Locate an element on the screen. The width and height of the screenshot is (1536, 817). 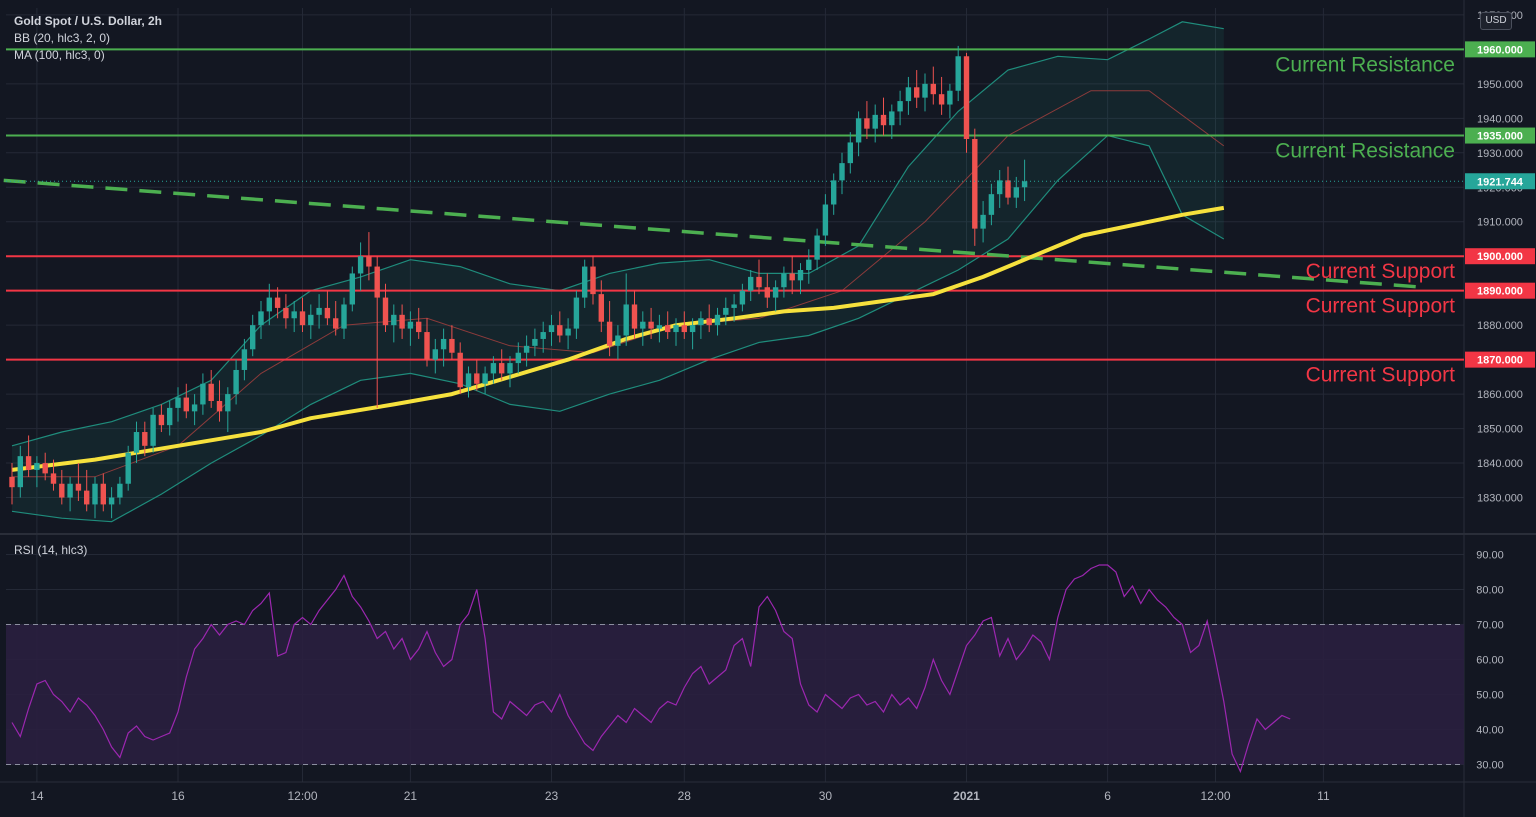
time-tick-label: 21 is located at coordinates (411, 796).